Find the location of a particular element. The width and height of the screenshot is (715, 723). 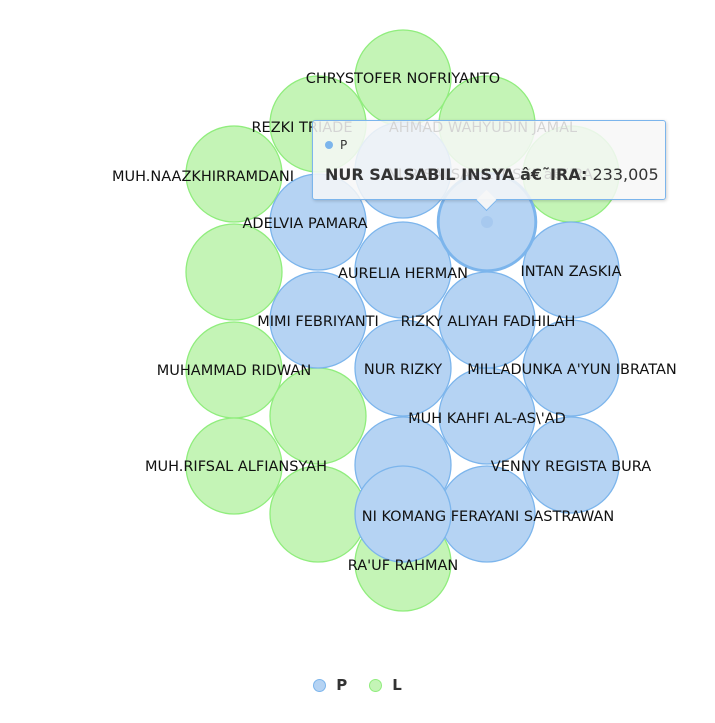

legend-item-l: L is located at coordinates (385, 685).